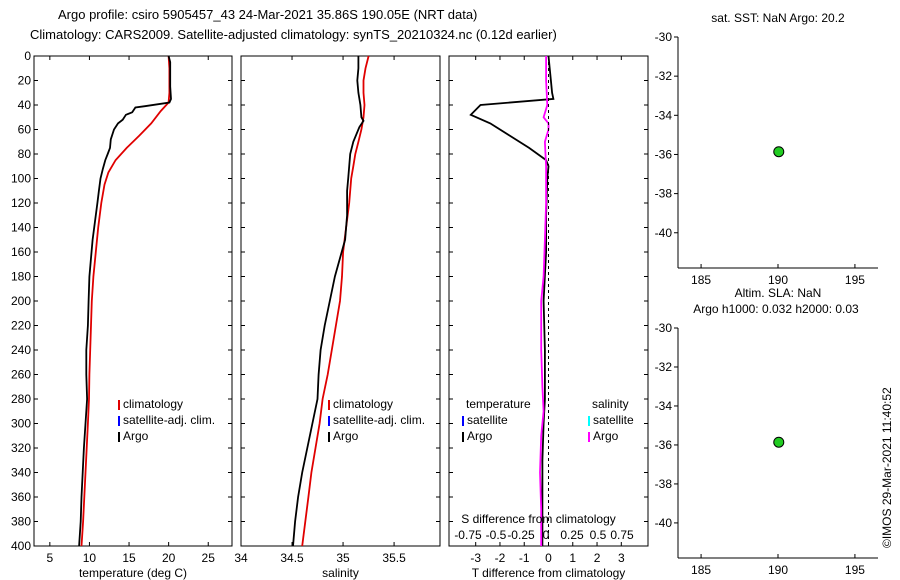 This screenshot has width=900, height=580. What do you see at coordinates (701, 570) in the screenshot?
I see `sla_map-xtick-label: 185` at bounding box center [701, 570].